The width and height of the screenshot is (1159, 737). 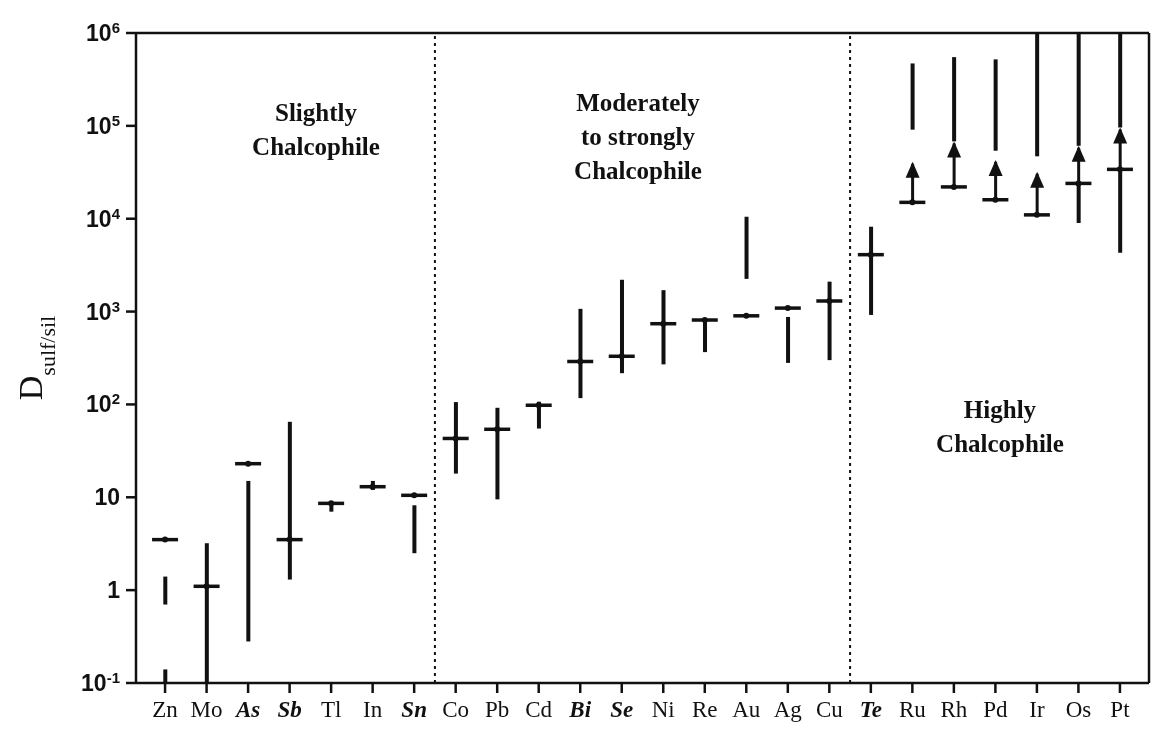 I want to click on x-tick-label: In, so click(x=373, y=709).